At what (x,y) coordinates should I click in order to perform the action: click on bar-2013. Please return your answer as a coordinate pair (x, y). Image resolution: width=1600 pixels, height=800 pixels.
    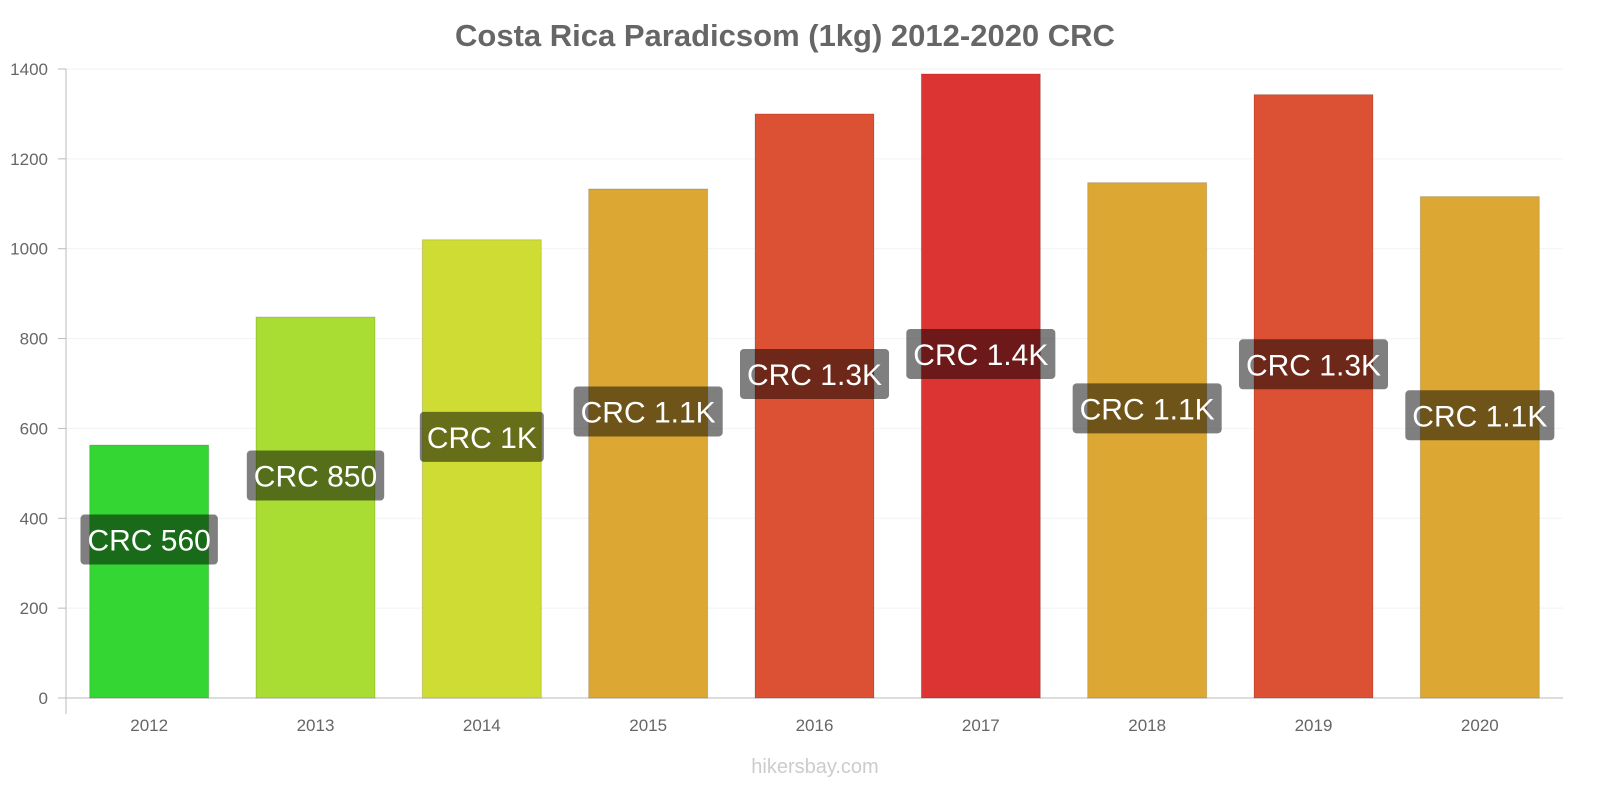
    Looking at the image, I should click on (315, 507).